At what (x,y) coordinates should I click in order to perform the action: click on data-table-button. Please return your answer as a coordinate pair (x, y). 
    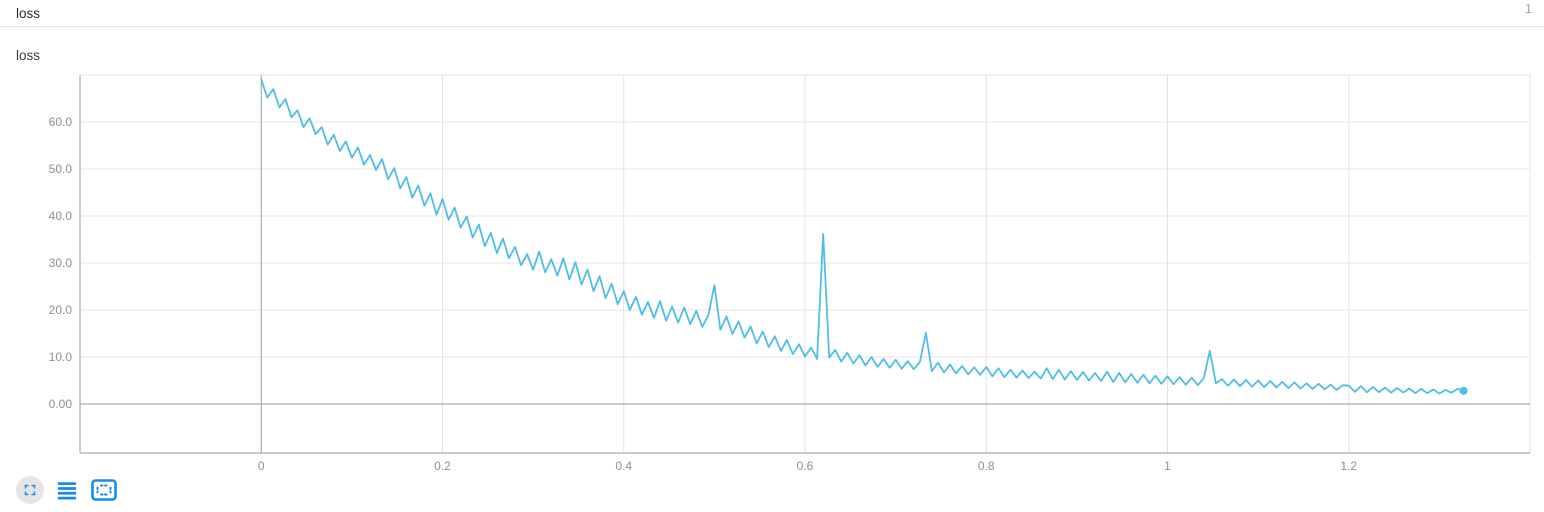
    Looking at the image, I should click on (67, 490).